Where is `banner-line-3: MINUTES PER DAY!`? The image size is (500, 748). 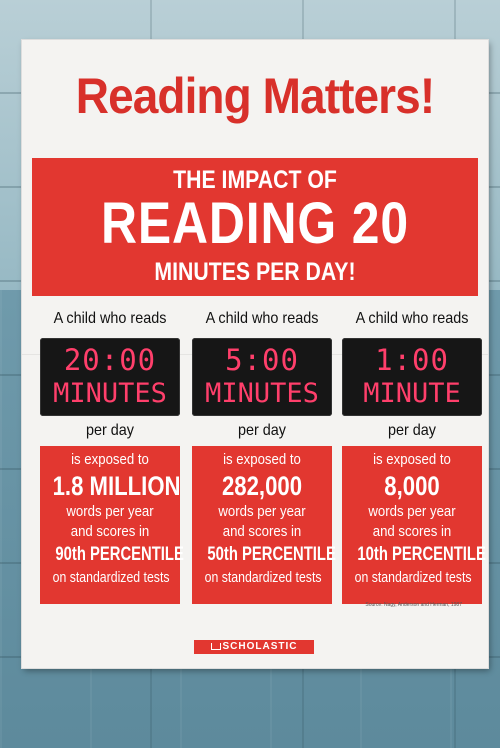
banner-line-3: MINUTES PER DAY! is located at coordinates (255, 272).